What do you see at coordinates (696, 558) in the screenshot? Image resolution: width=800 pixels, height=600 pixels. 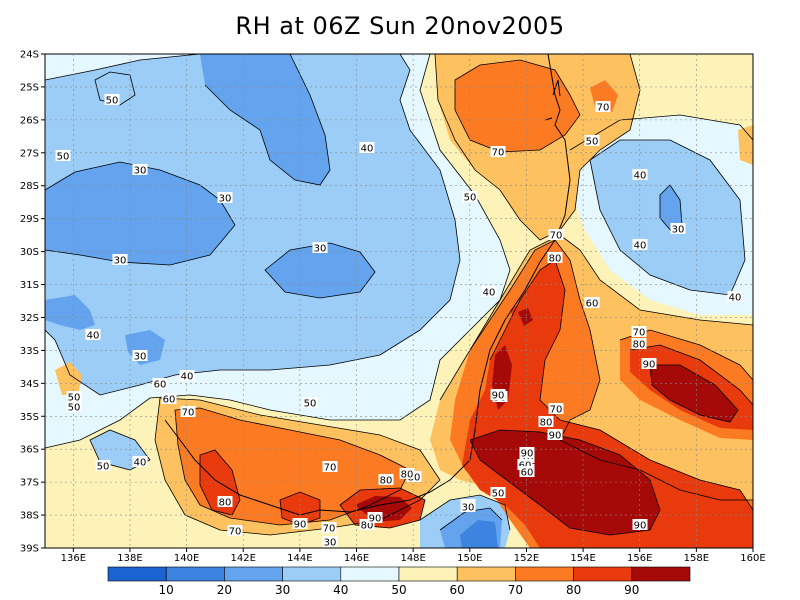 I see `lon-tick-label: 158E` at bounding box center [696, 558].